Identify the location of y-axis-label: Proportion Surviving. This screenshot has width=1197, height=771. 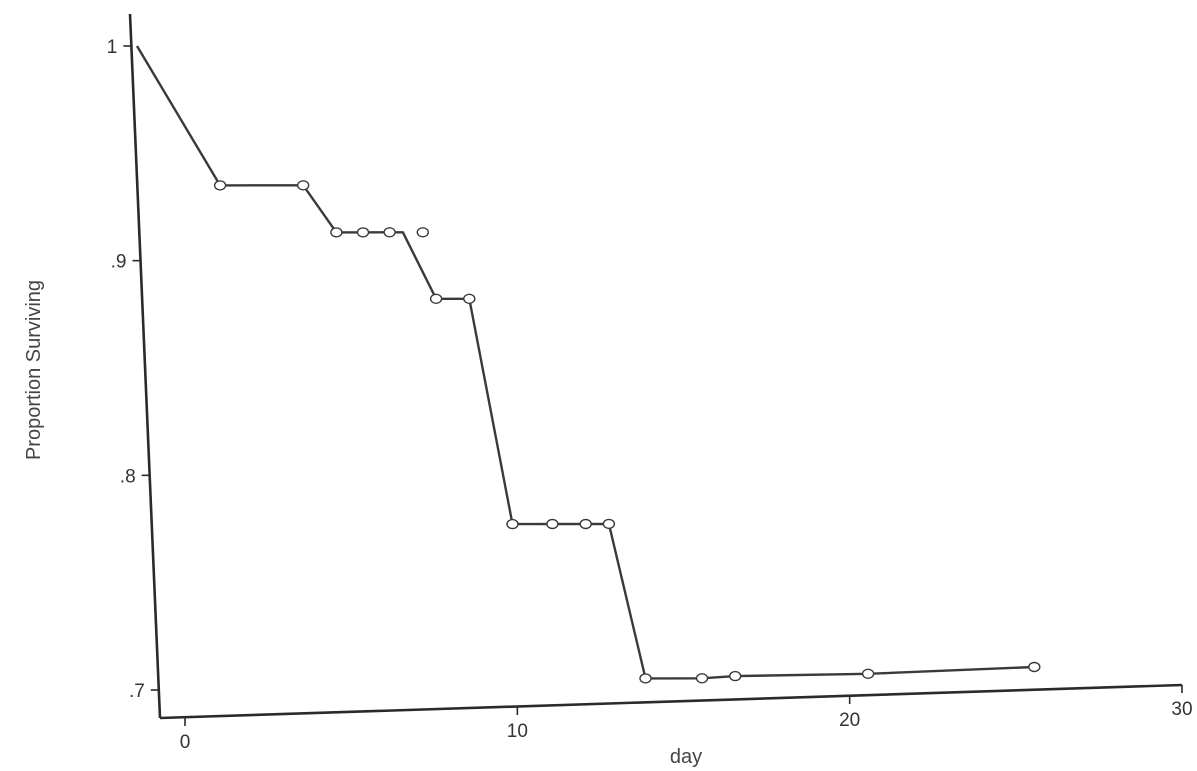
(34, 370).